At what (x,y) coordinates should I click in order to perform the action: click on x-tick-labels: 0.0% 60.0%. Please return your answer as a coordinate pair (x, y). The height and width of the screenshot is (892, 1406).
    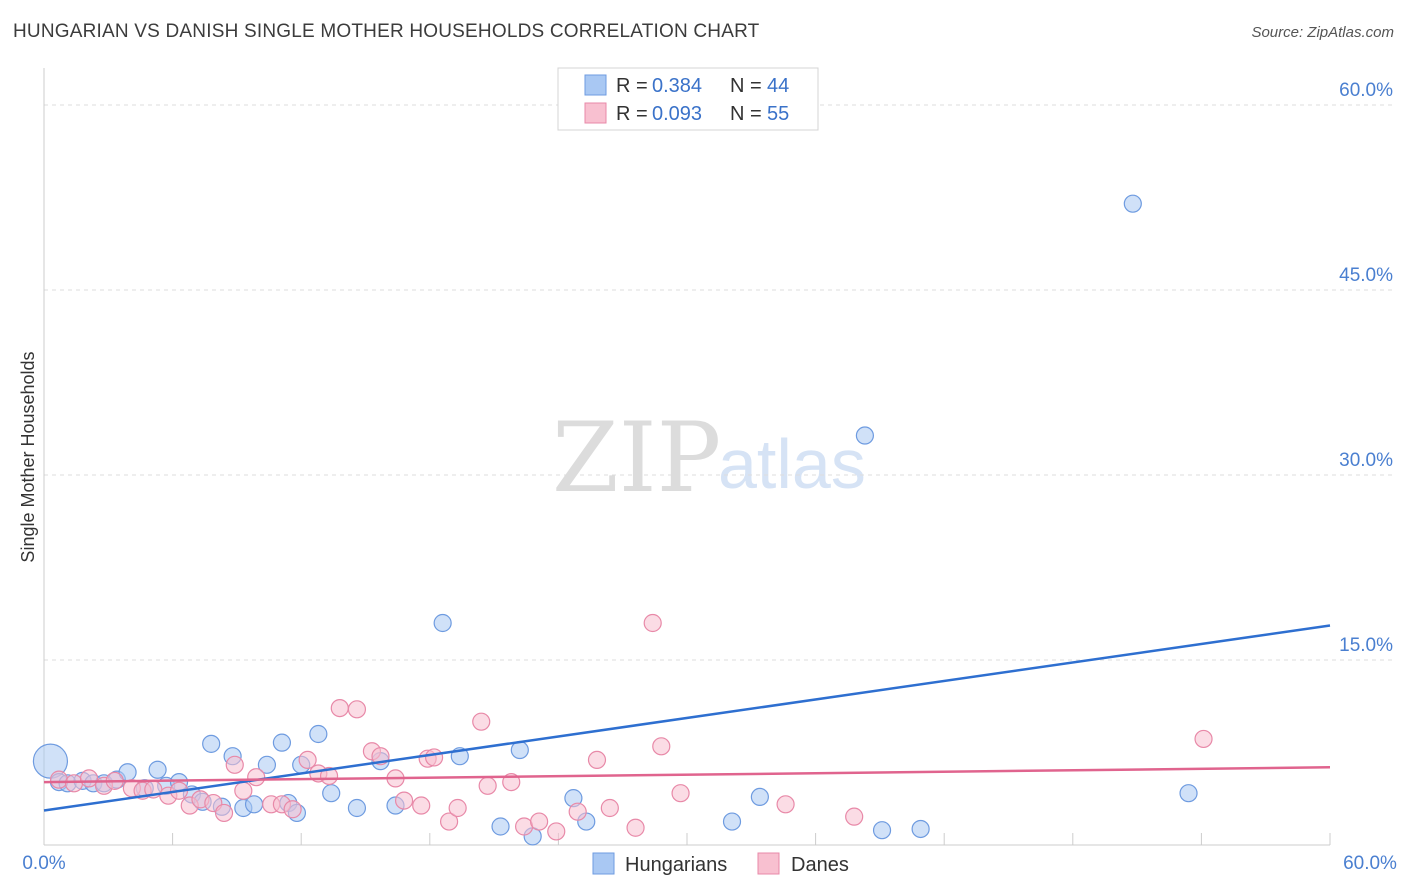
    Looking at the image, I should click on (709, 863).